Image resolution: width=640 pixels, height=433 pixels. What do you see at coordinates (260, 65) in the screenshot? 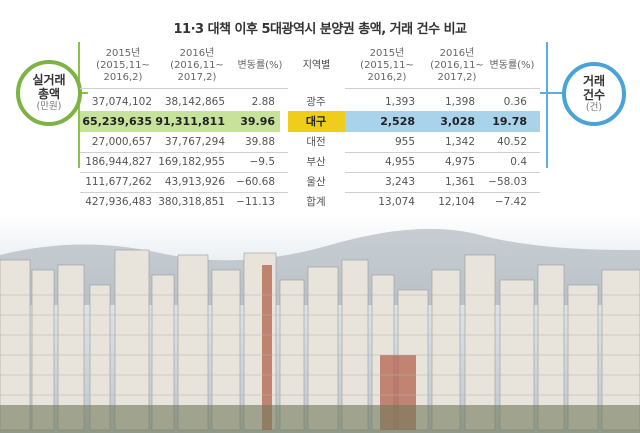
I see `header-amount-change: 변동률(%)` at bounding box center [260, 65].